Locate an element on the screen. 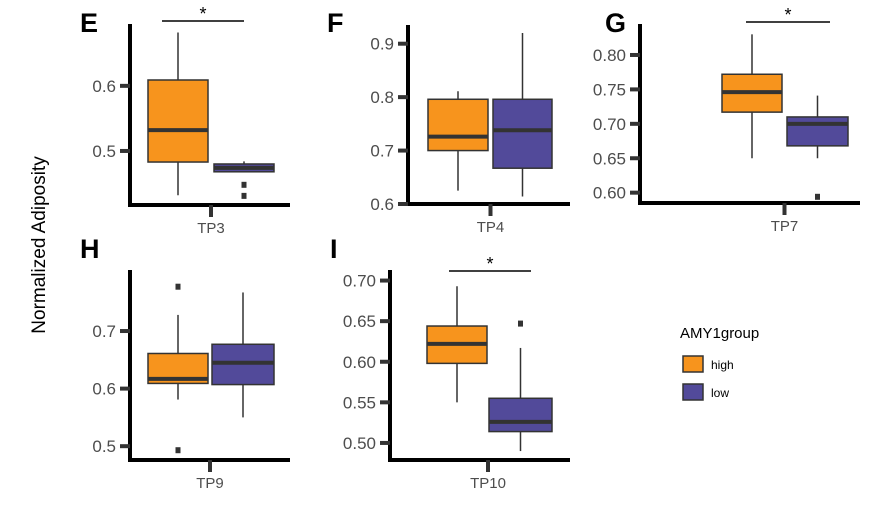 Image resolution: width=882 pixels, height=509 pixels. panel-E: E 0.5 0.6 TP3 * is located at coordinates (185, 120).